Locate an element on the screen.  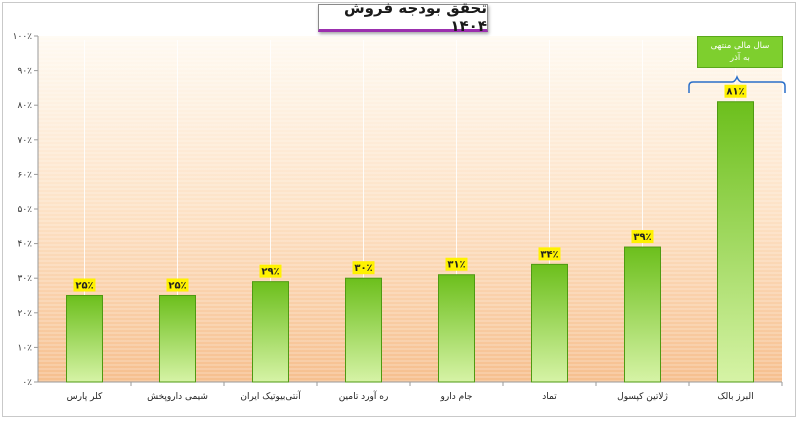
data-label: ۸۱٪ is located at coordinates (735, 92).